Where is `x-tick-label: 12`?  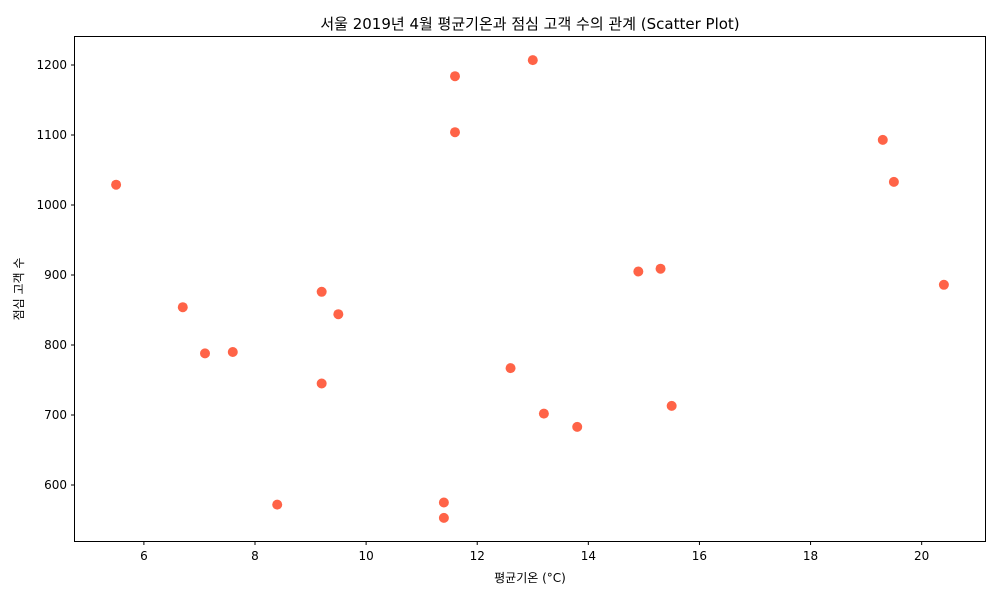
x-tick-label: 12 is located at coordinates (477, 556).